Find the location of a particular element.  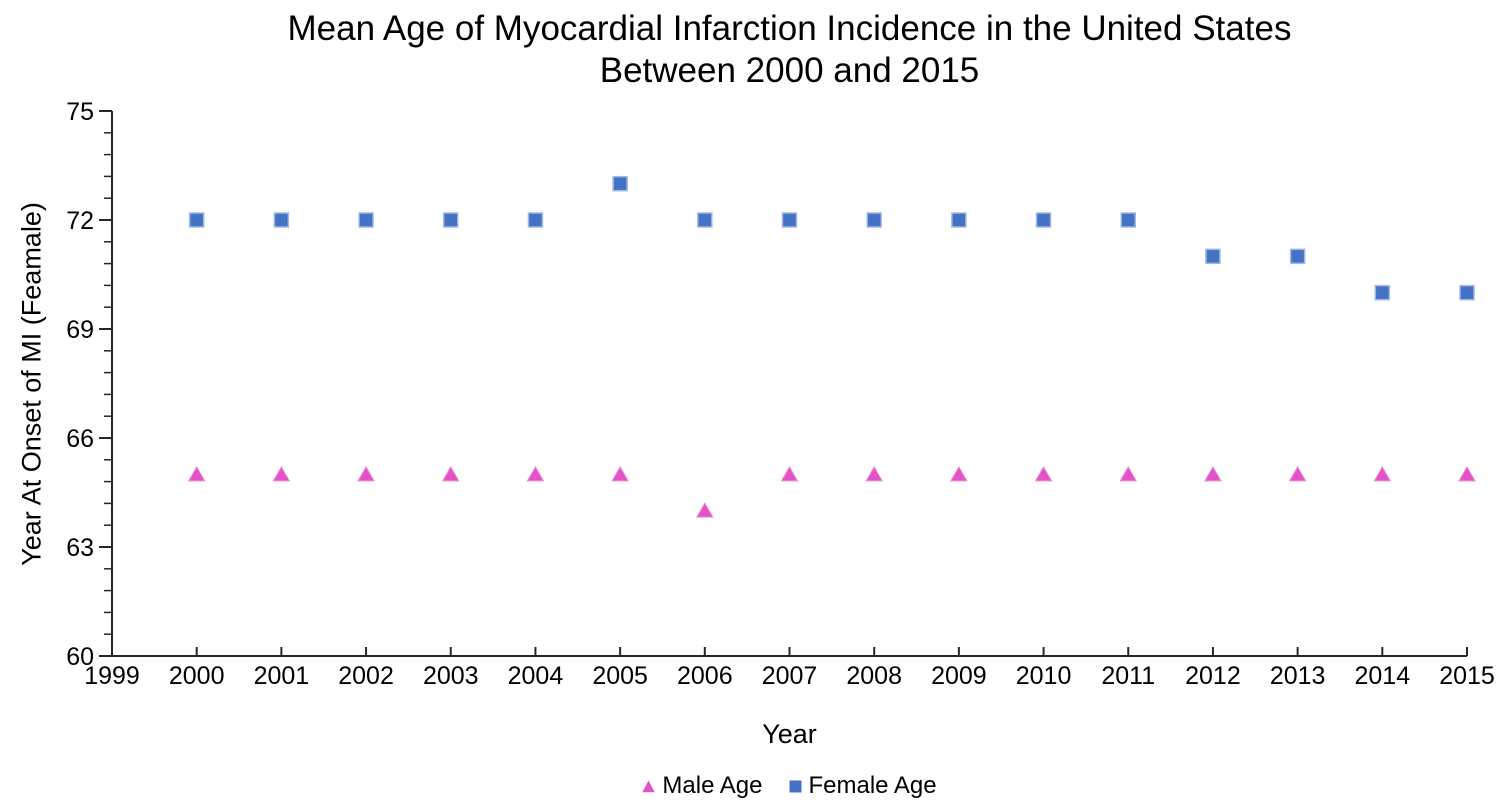

legend-item-female-age: Female Age is located at coordinates (863, 786).